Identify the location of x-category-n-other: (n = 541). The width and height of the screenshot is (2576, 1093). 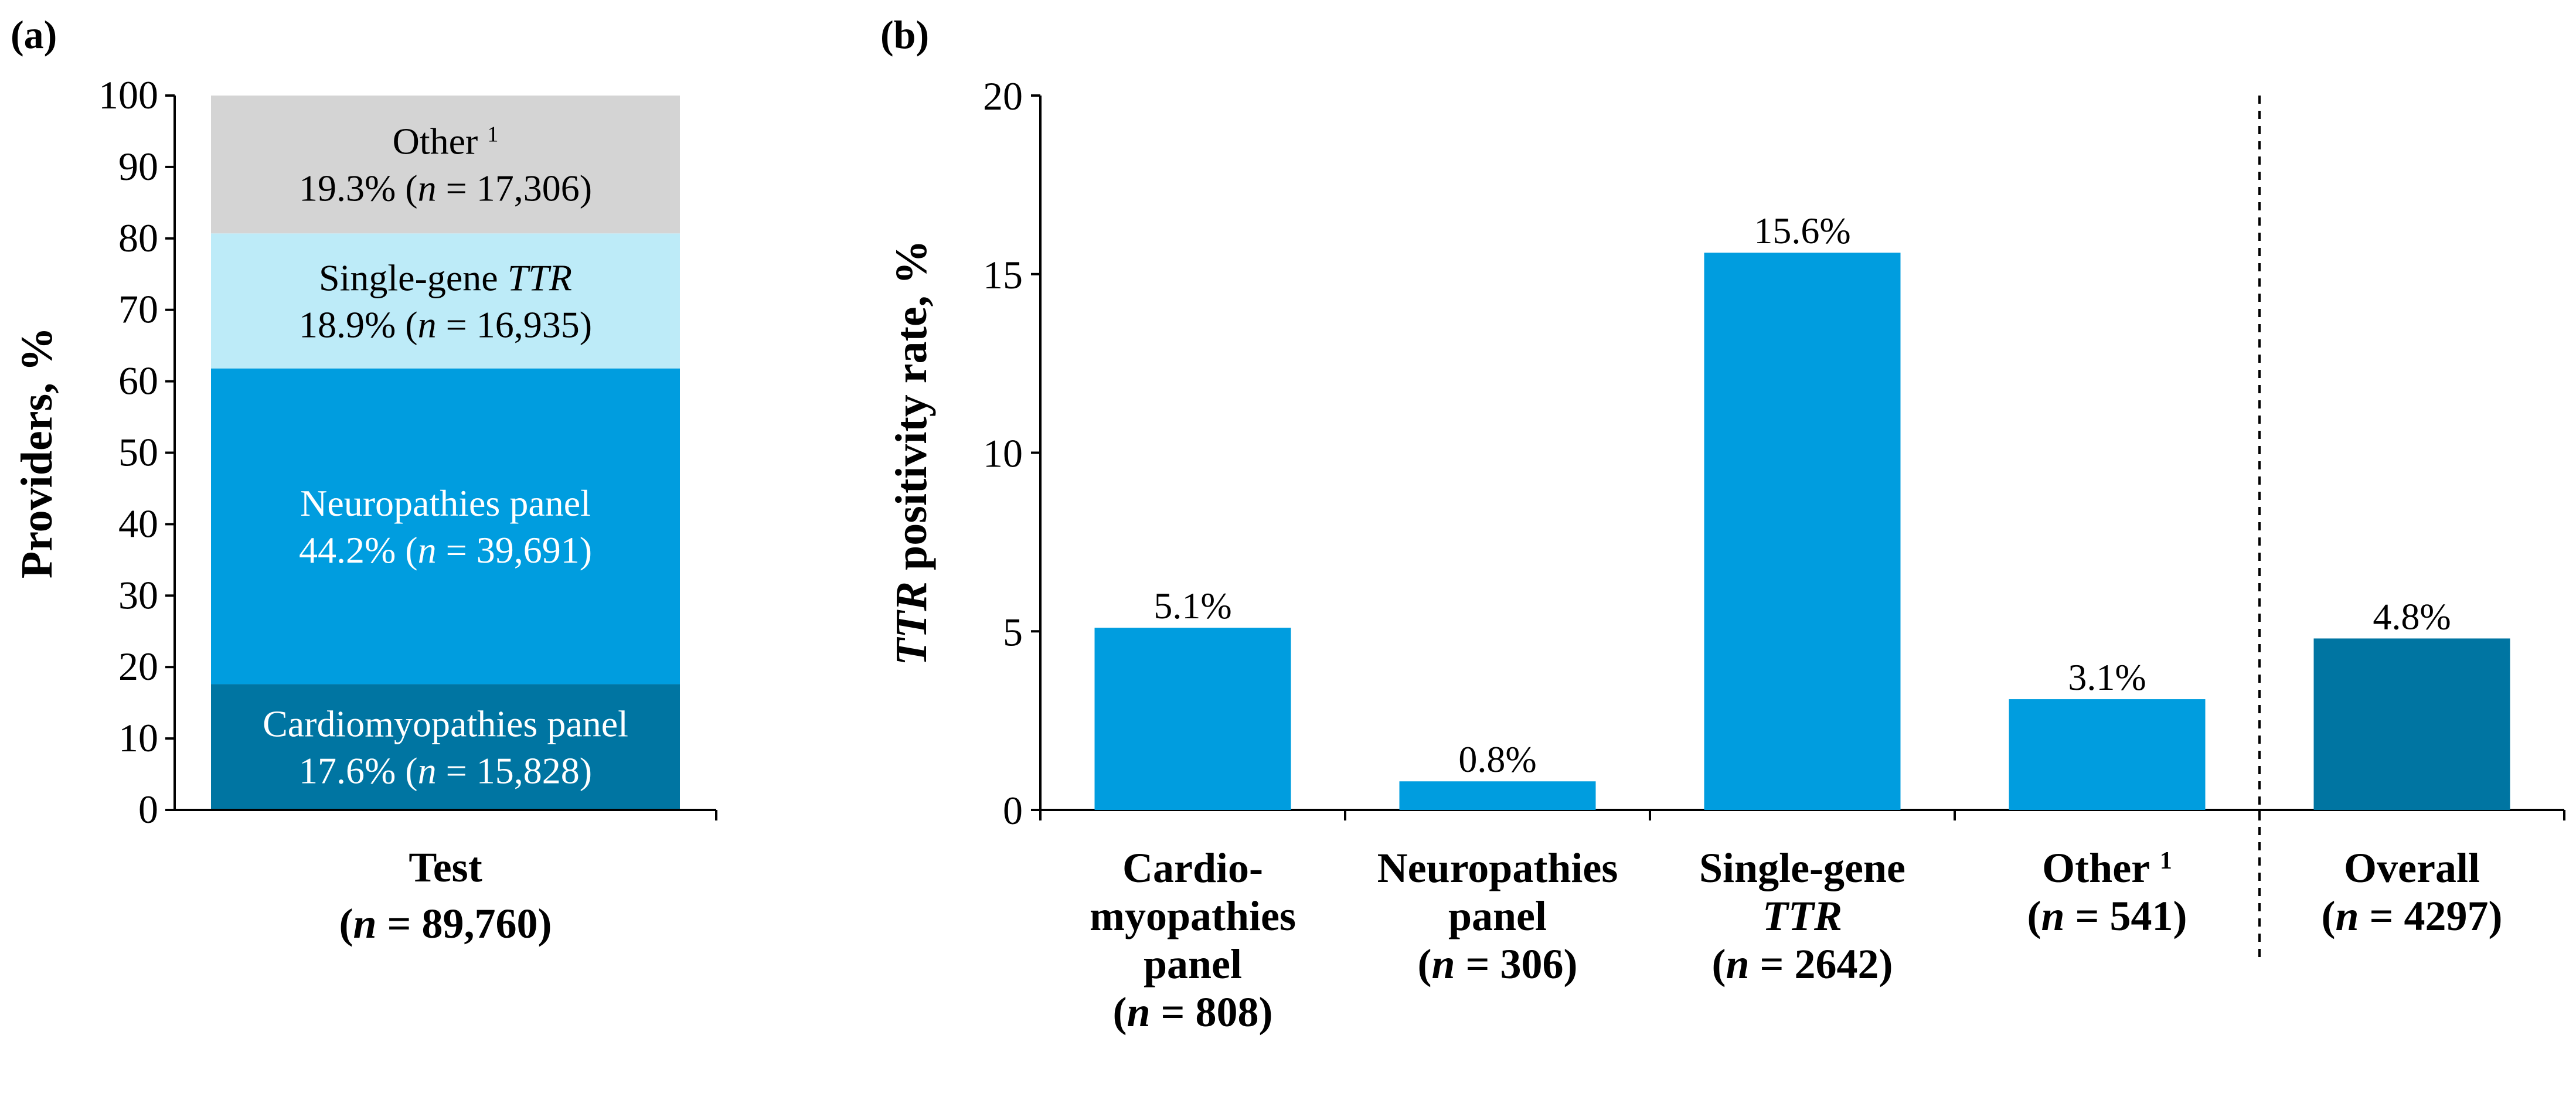
(2107, 916).